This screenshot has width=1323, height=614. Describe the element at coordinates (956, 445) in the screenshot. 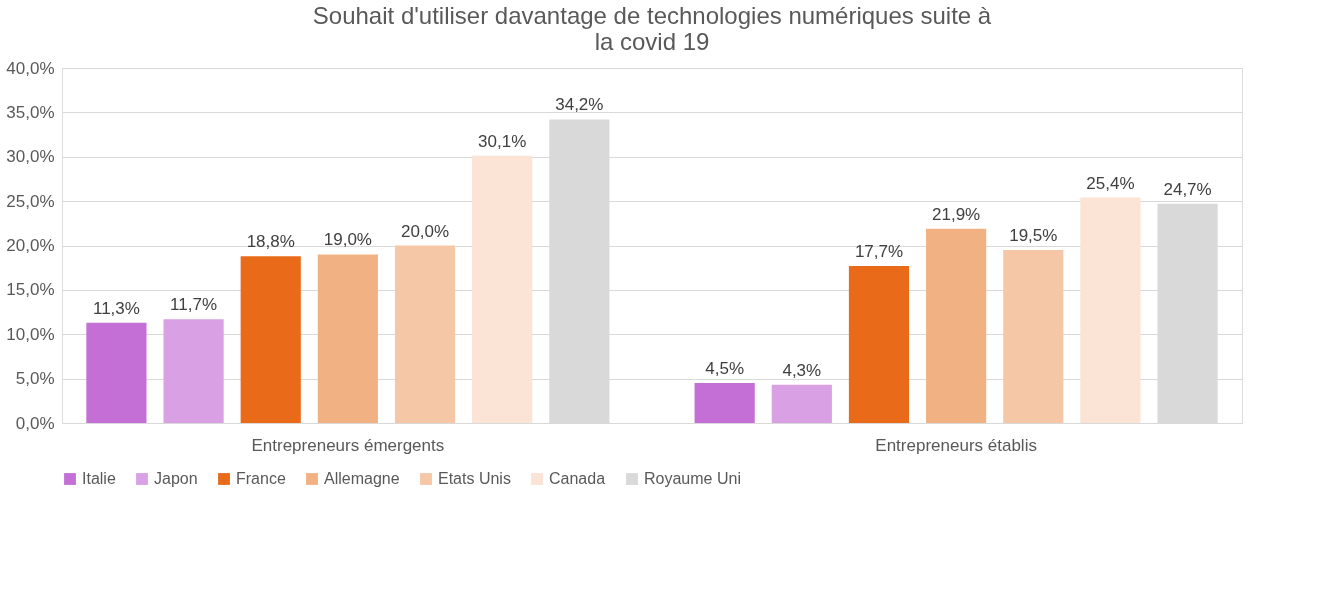

I see `x-tick-label: Entrepreneurs établis` at that location.